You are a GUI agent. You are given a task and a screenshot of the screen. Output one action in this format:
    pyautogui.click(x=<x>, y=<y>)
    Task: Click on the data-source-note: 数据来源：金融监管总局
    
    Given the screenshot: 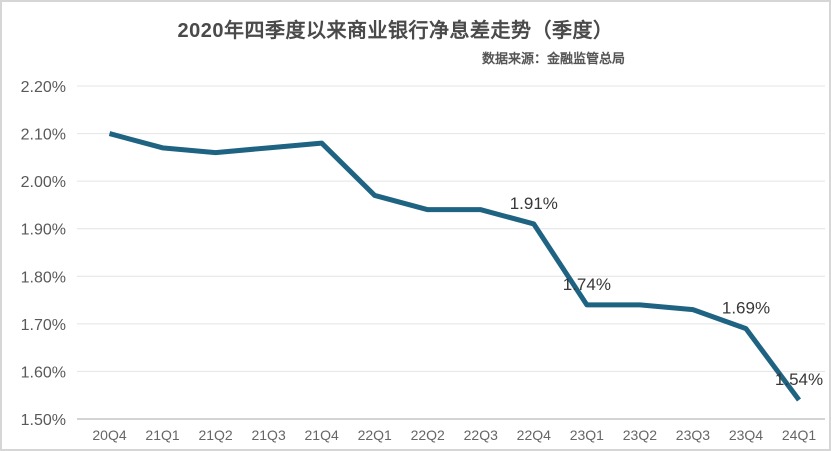 What is the action you would take?
    pyautogui.click(x=554, y=58)
    